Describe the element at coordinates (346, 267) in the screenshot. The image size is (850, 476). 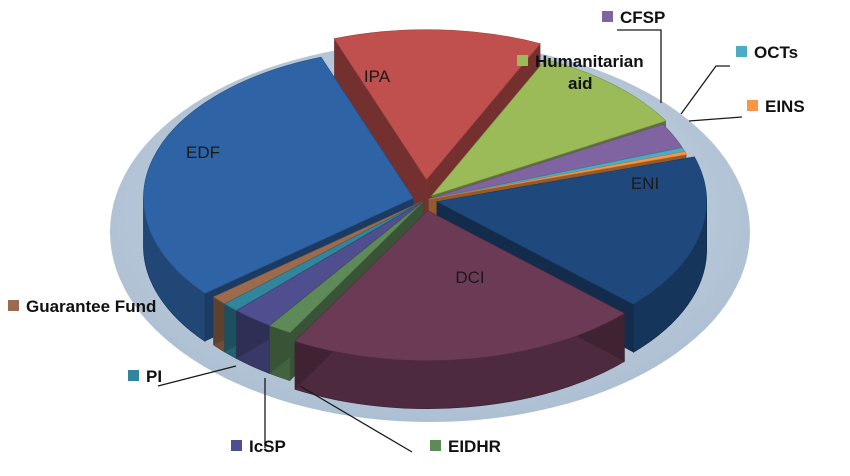
I see `slice-top-eidhr` at that location.